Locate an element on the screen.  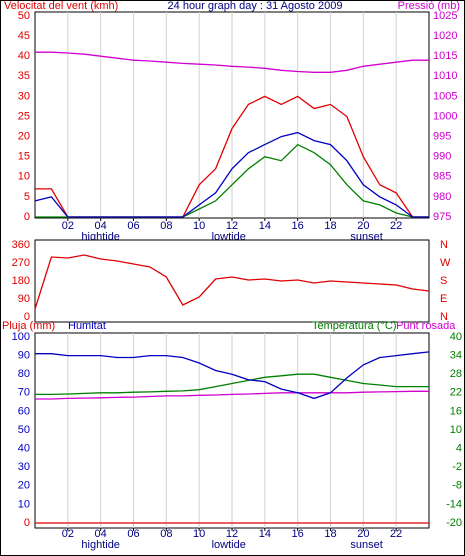
y-tick-label: 15 is located at coordinates (24, 157).